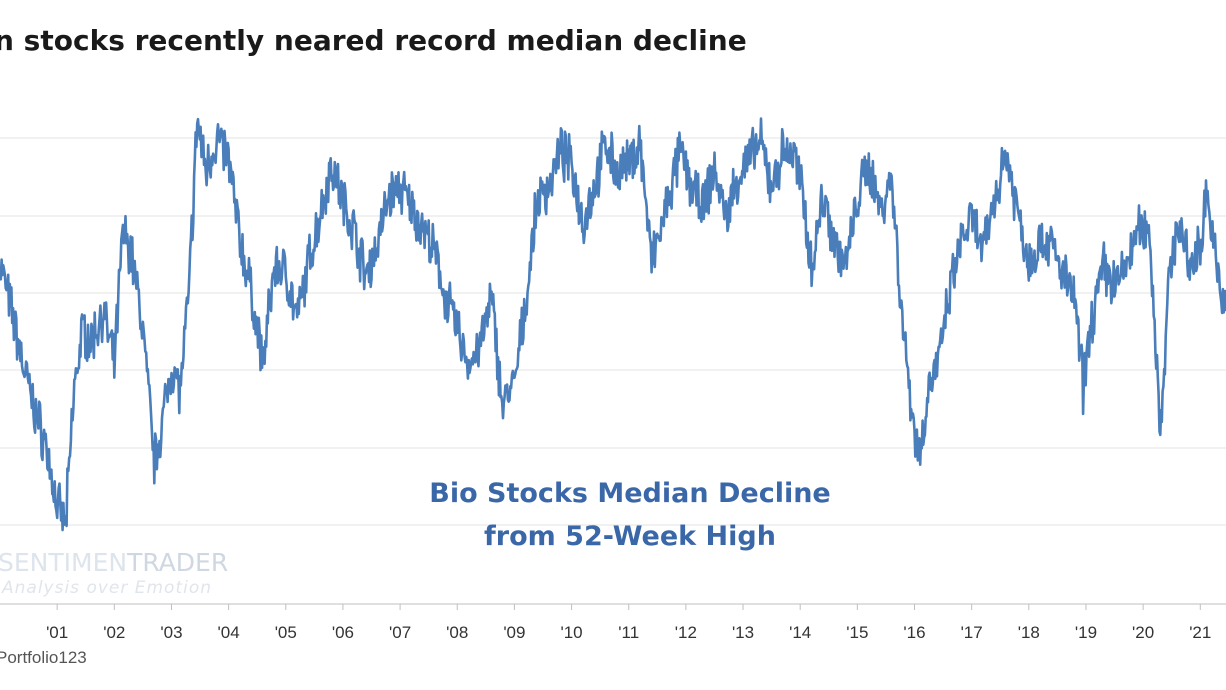  I want to click on x-tick-label: '19, so click(1086, 632).